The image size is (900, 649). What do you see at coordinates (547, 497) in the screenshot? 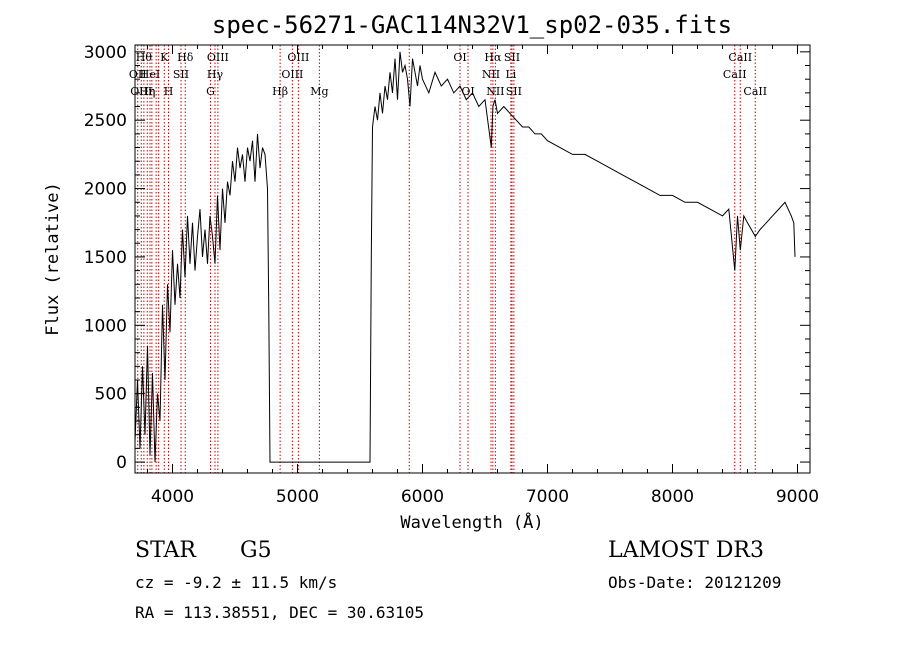
I see `x-tick-label: 7000` at bounding box center [547, 497].